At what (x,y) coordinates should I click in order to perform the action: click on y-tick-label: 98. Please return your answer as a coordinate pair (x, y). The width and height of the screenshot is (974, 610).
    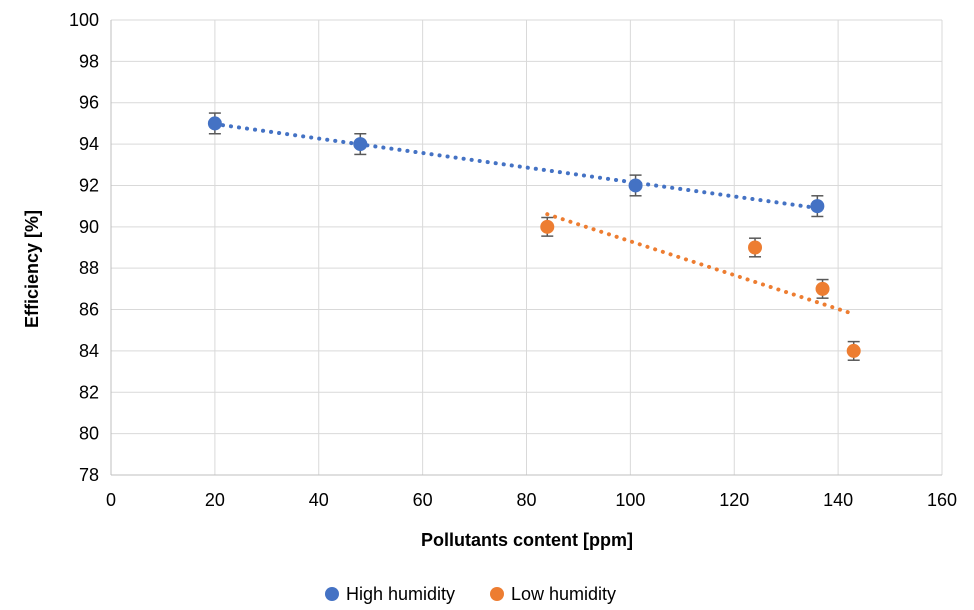
    Looking at the image, I should click on (89, 61).